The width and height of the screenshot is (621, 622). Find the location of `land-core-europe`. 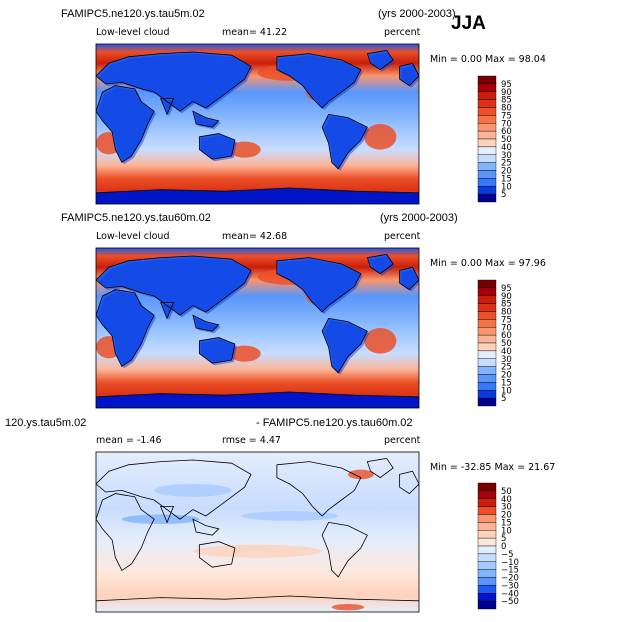

land-core-europe is located at coordinates (410, 76).